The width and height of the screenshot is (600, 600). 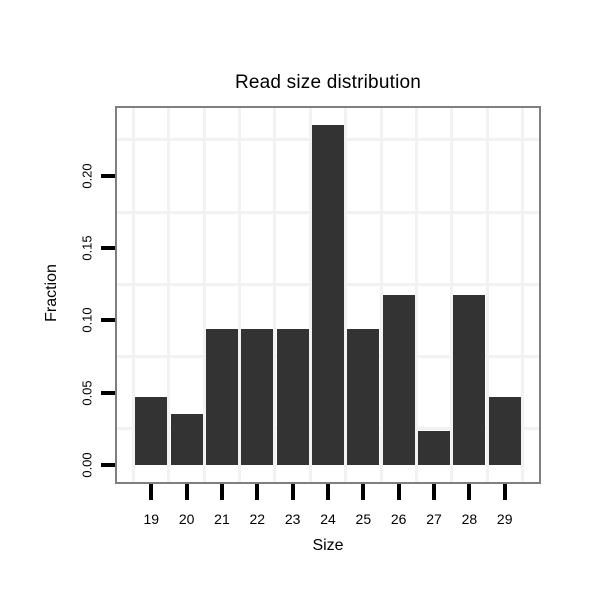 I want to click on chart-title: Read size distribution, so click(x=328, y=82).